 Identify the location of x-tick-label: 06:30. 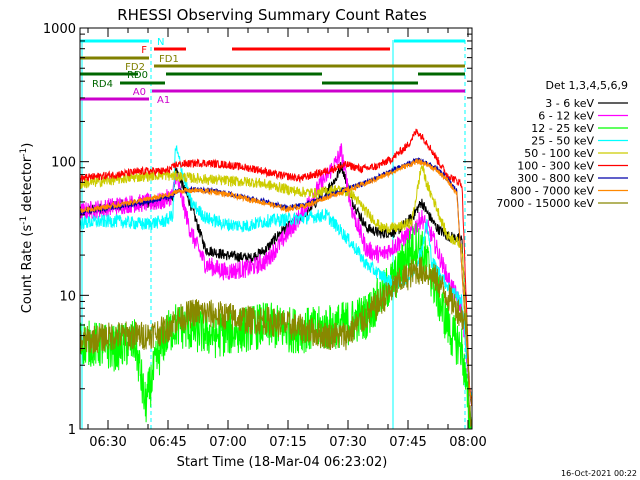
(107, 442).